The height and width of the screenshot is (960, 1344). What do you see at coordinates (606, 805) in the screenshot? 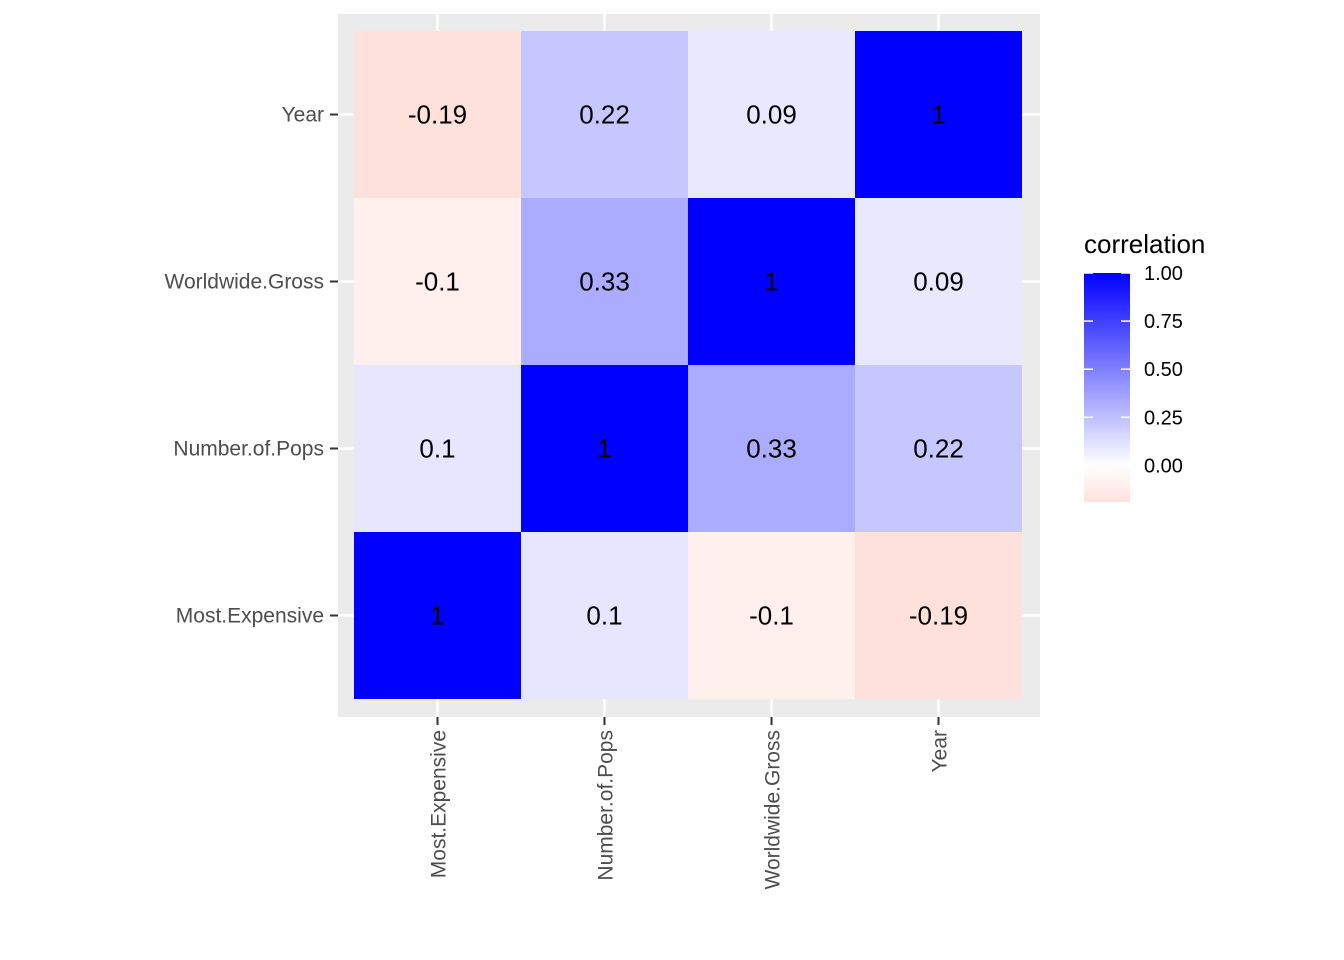
I see `x-axis-tick-label: Number.of.Pops` at bounding box center [606, 805].